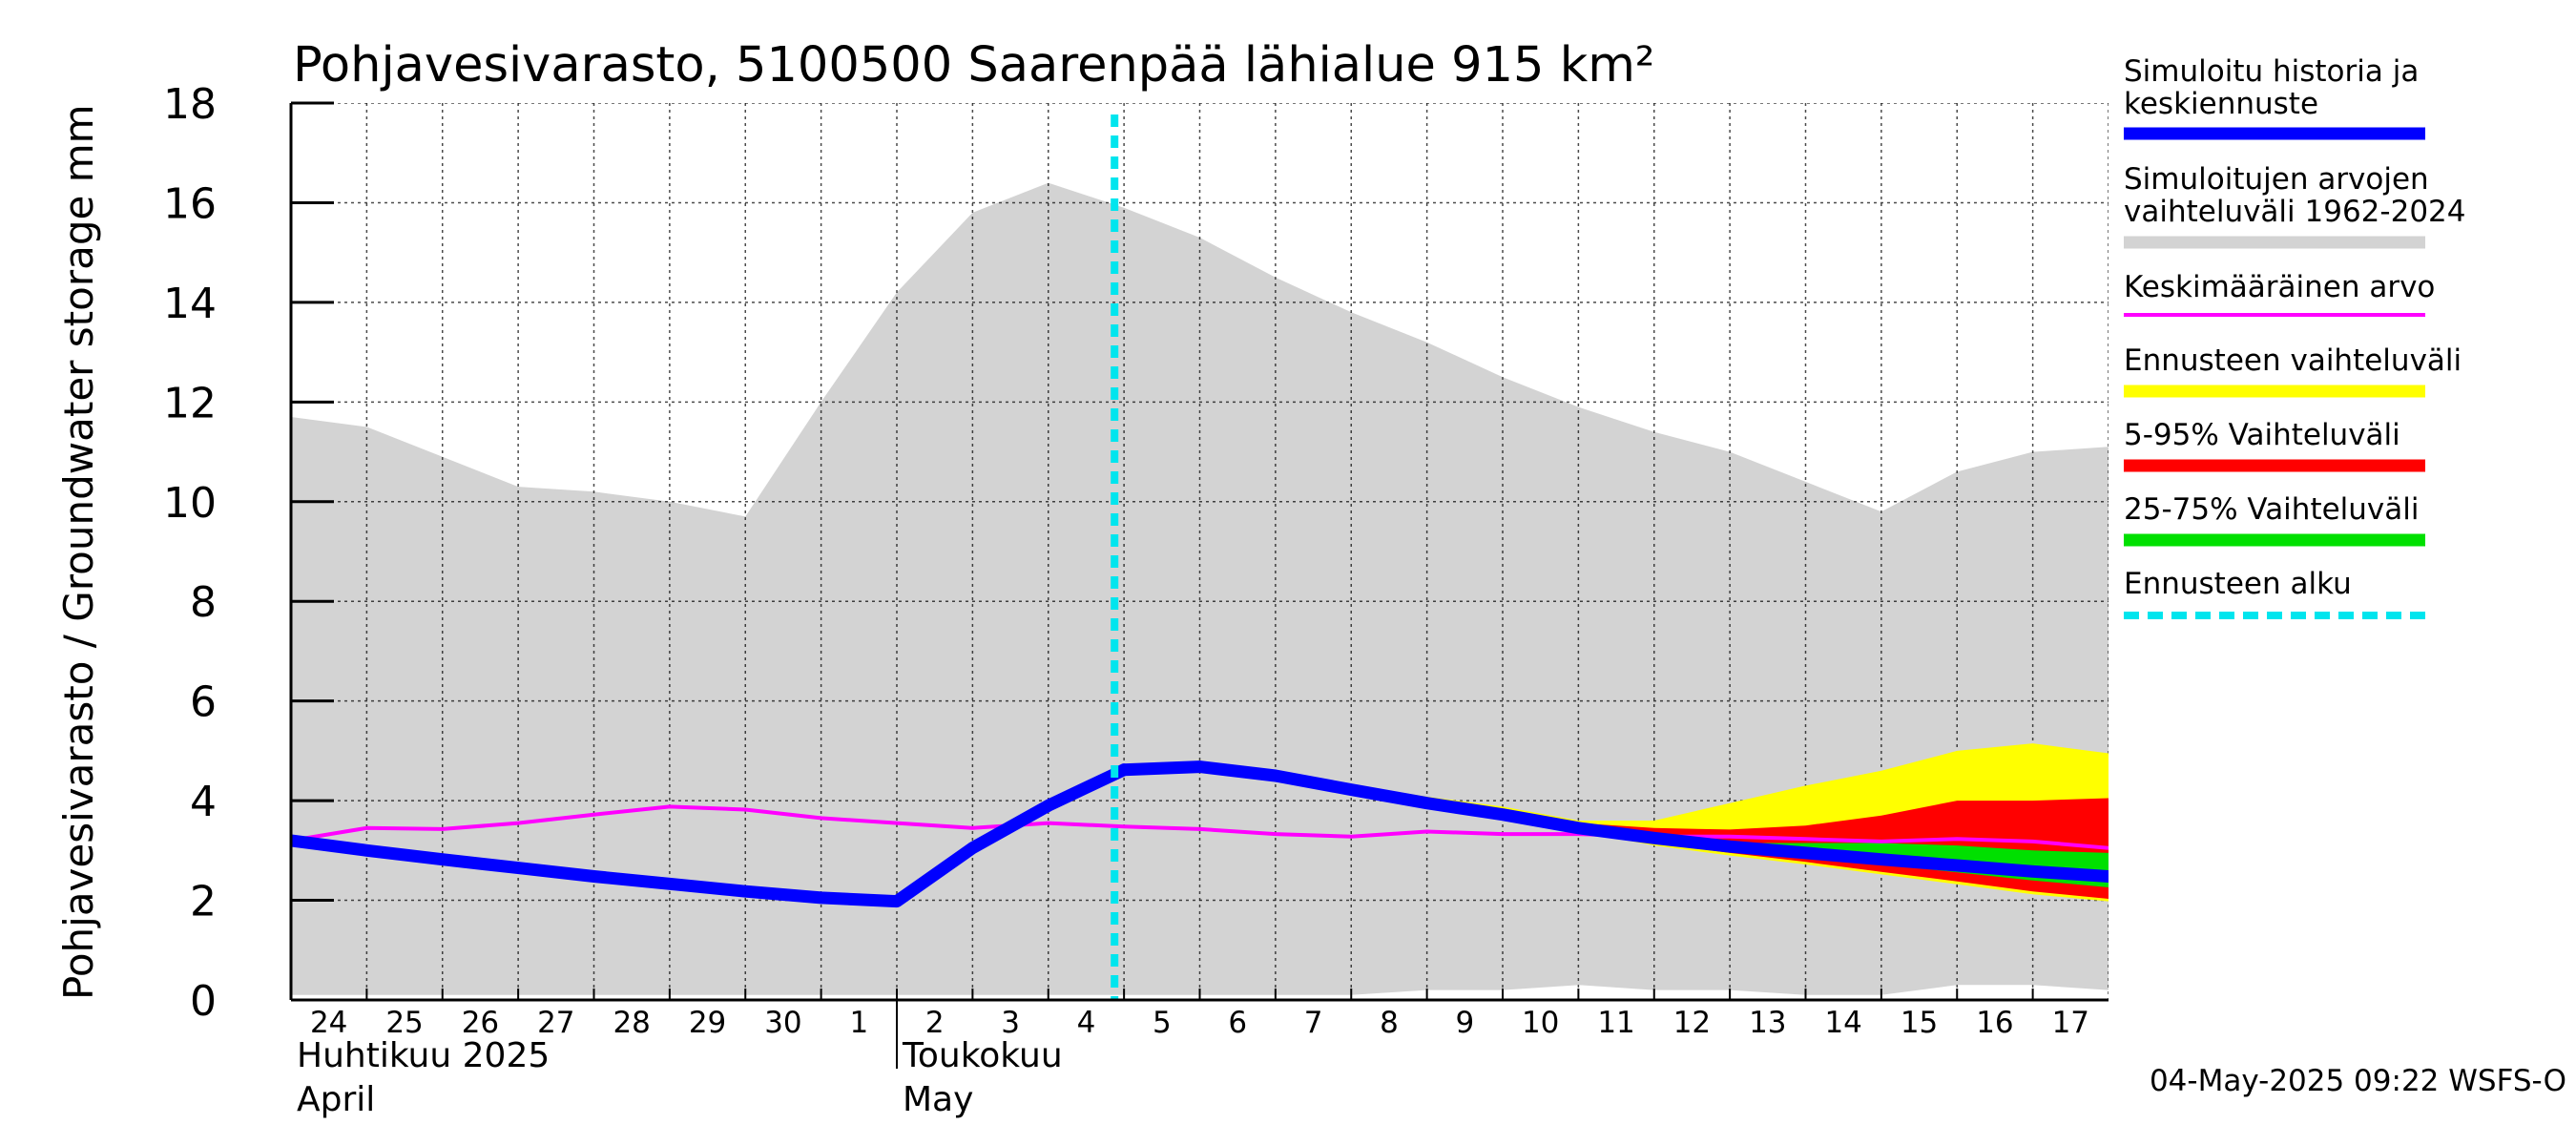 The width and height of the screenshot is (2576, 1145). I want to click on legend-label: keskiennuste, so click(2221, 104).